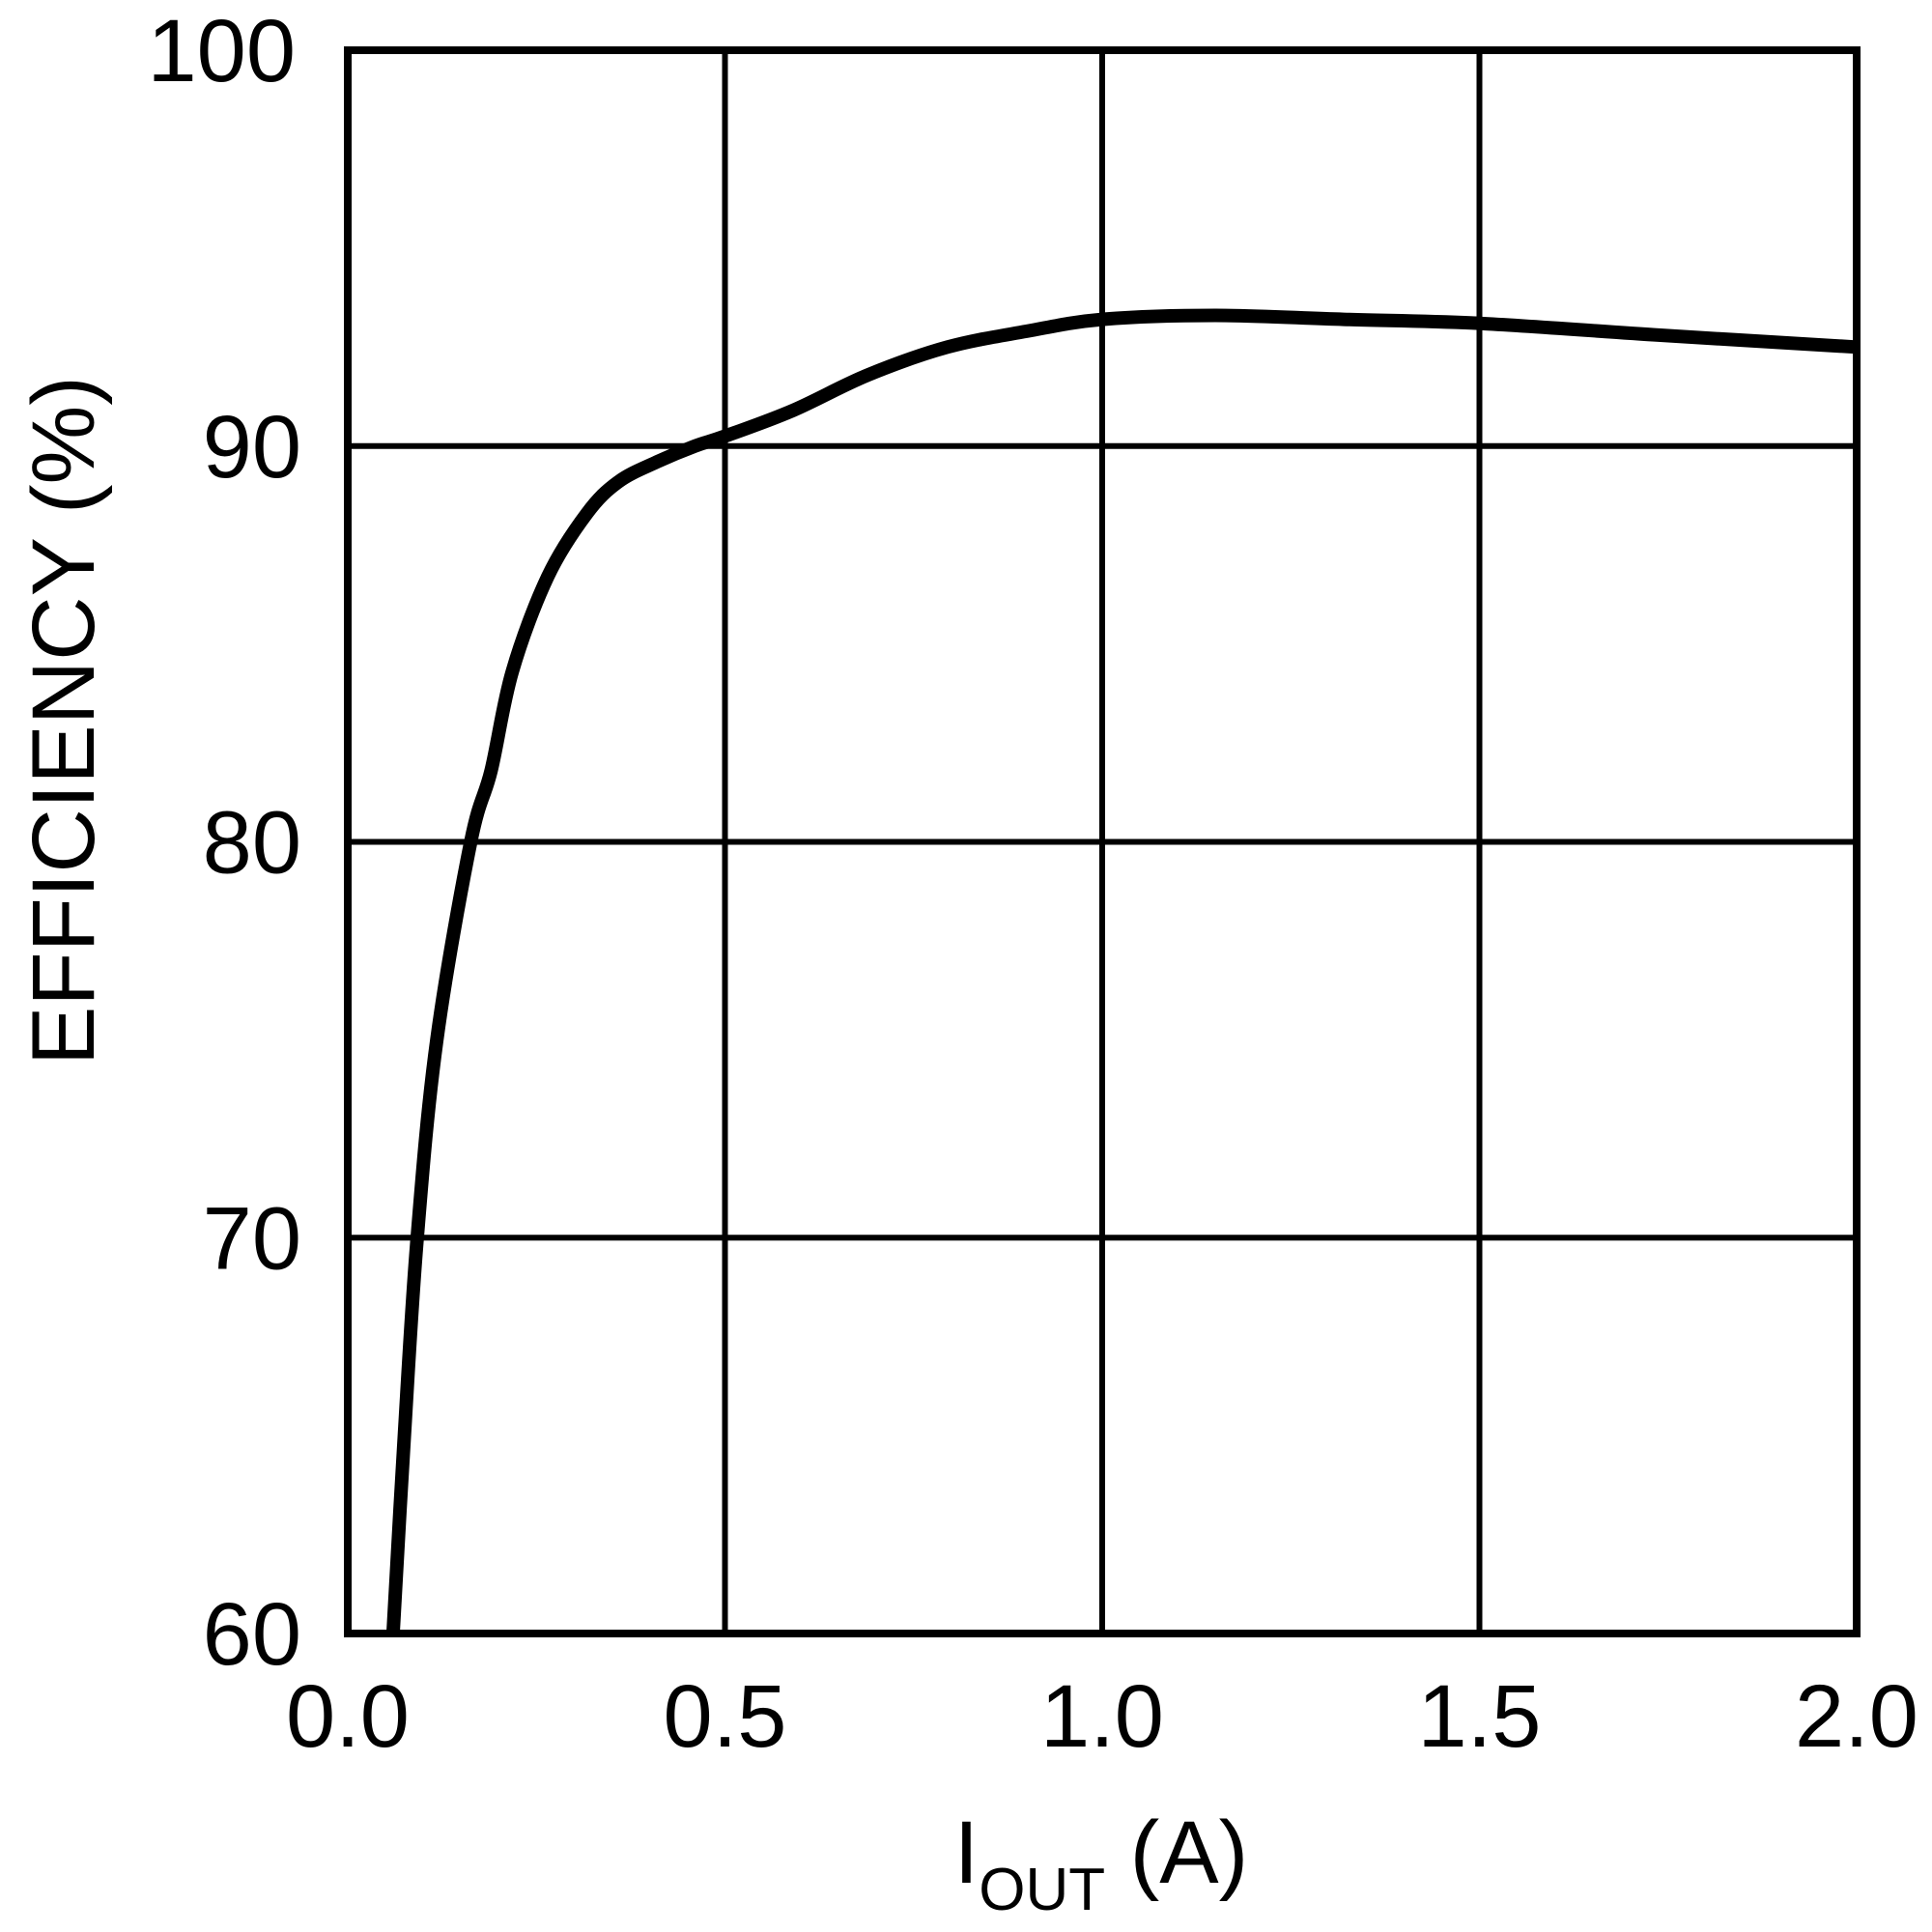 Image resolution: width=1932 pixels, height=1932 pixels. What do you see at coordinates (1856, 1716) in the screenshot?
I see `x-tick-label: 2.0` at bounding box center [1856, 1716].